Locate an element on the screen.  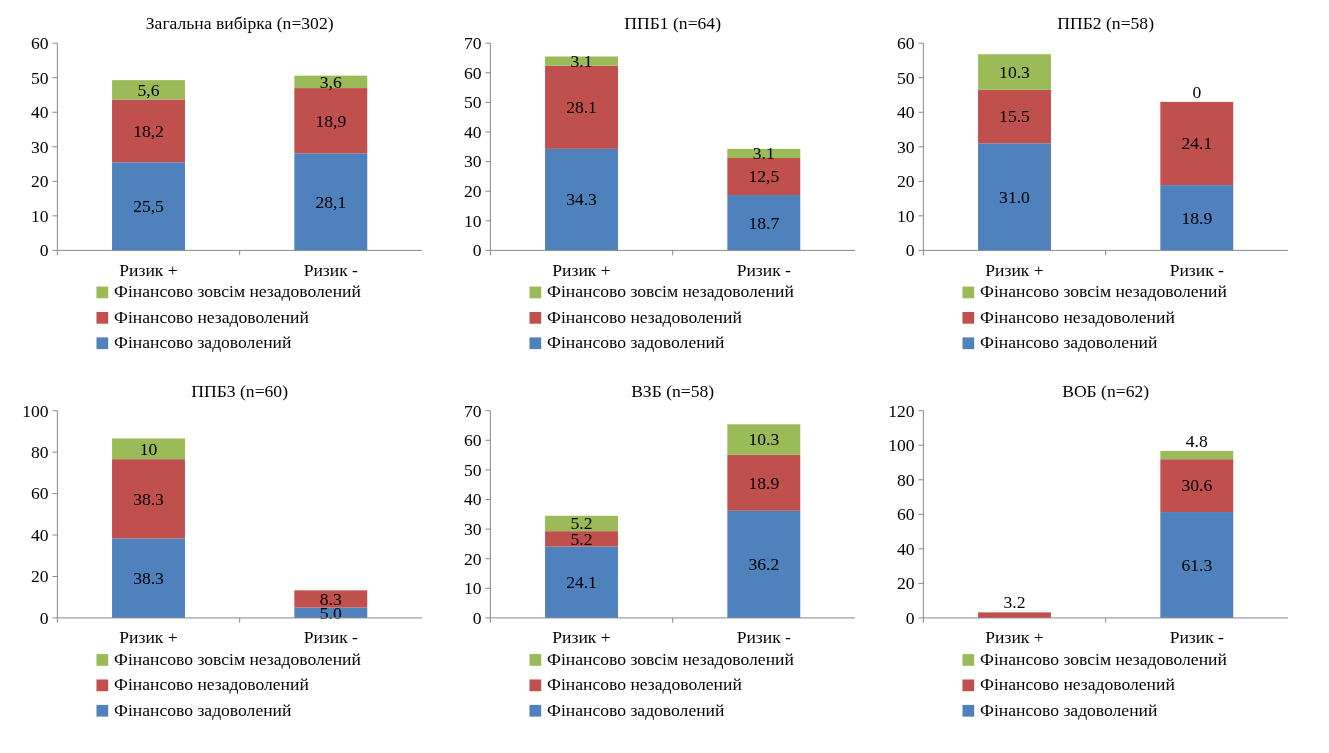
data-label: 31.0 is located at coordinates (1015, 196).